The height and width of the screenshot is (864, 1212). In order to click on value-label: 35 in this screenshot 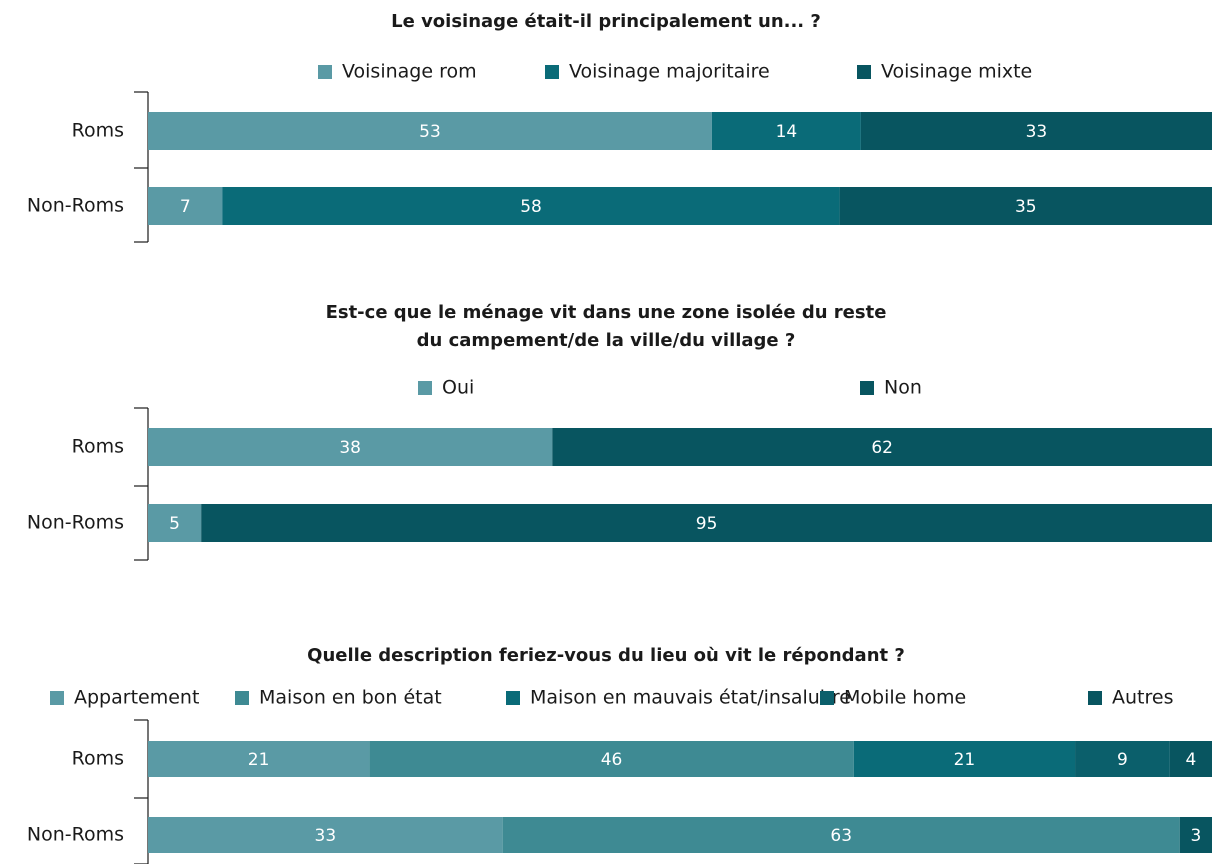, I will do `click(1026, 207)`.